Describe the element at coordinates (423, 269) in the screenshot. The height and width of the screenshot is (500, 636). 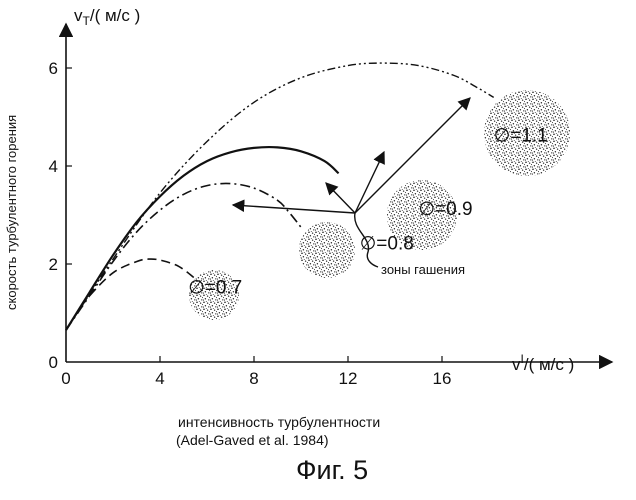
I see `quench-zone-label: зоны гашения` at that location.